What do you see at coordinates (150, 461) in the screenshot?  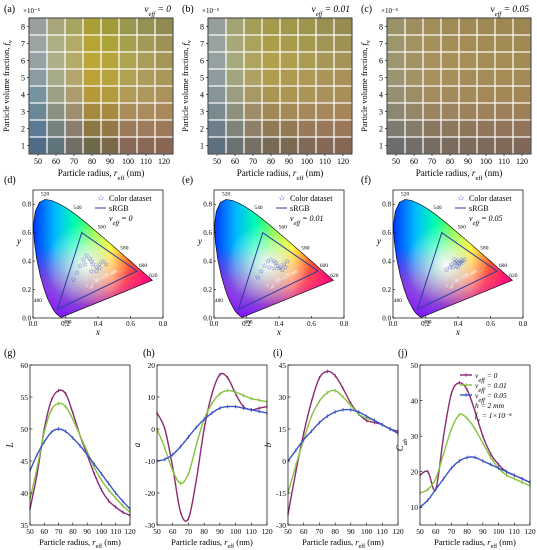 I see `y-tick-label: -10` at bounding box center [150, 461].